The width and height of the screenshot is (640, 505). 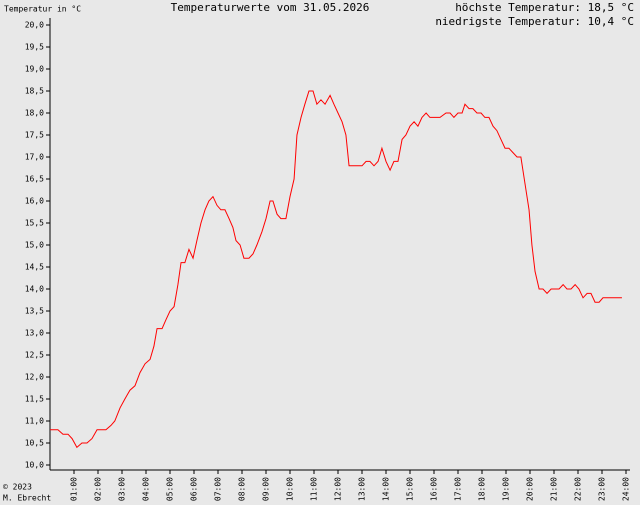 What do you see at coordinates (602, 489) in the screenshot?
I see `x-tick-label: 23:00` at bounding box center [602, 489].